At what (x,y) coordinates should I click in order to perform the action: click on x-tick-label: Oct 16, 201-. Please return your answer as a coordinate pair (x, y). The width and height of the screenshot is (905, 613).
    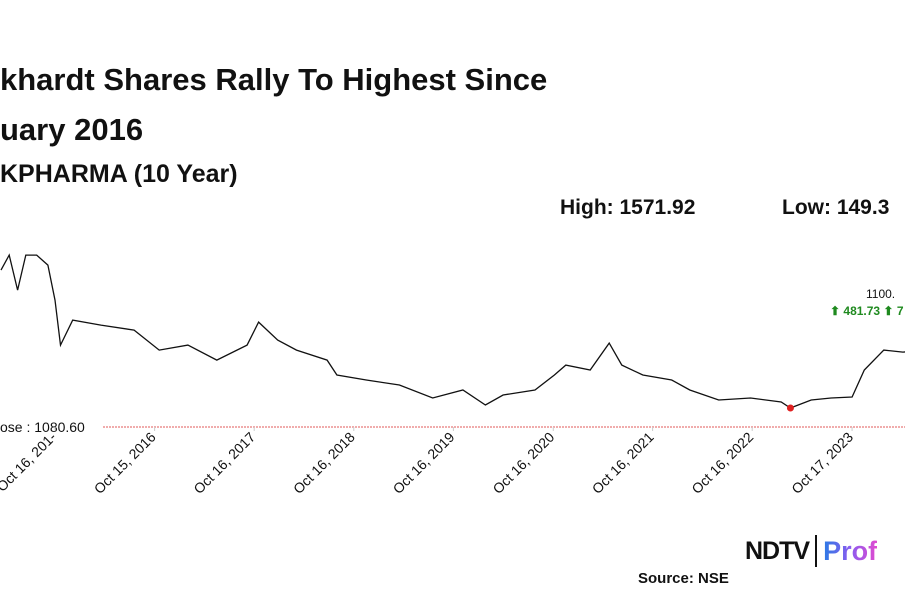
    Looking at the image, I should click on (29, 462).